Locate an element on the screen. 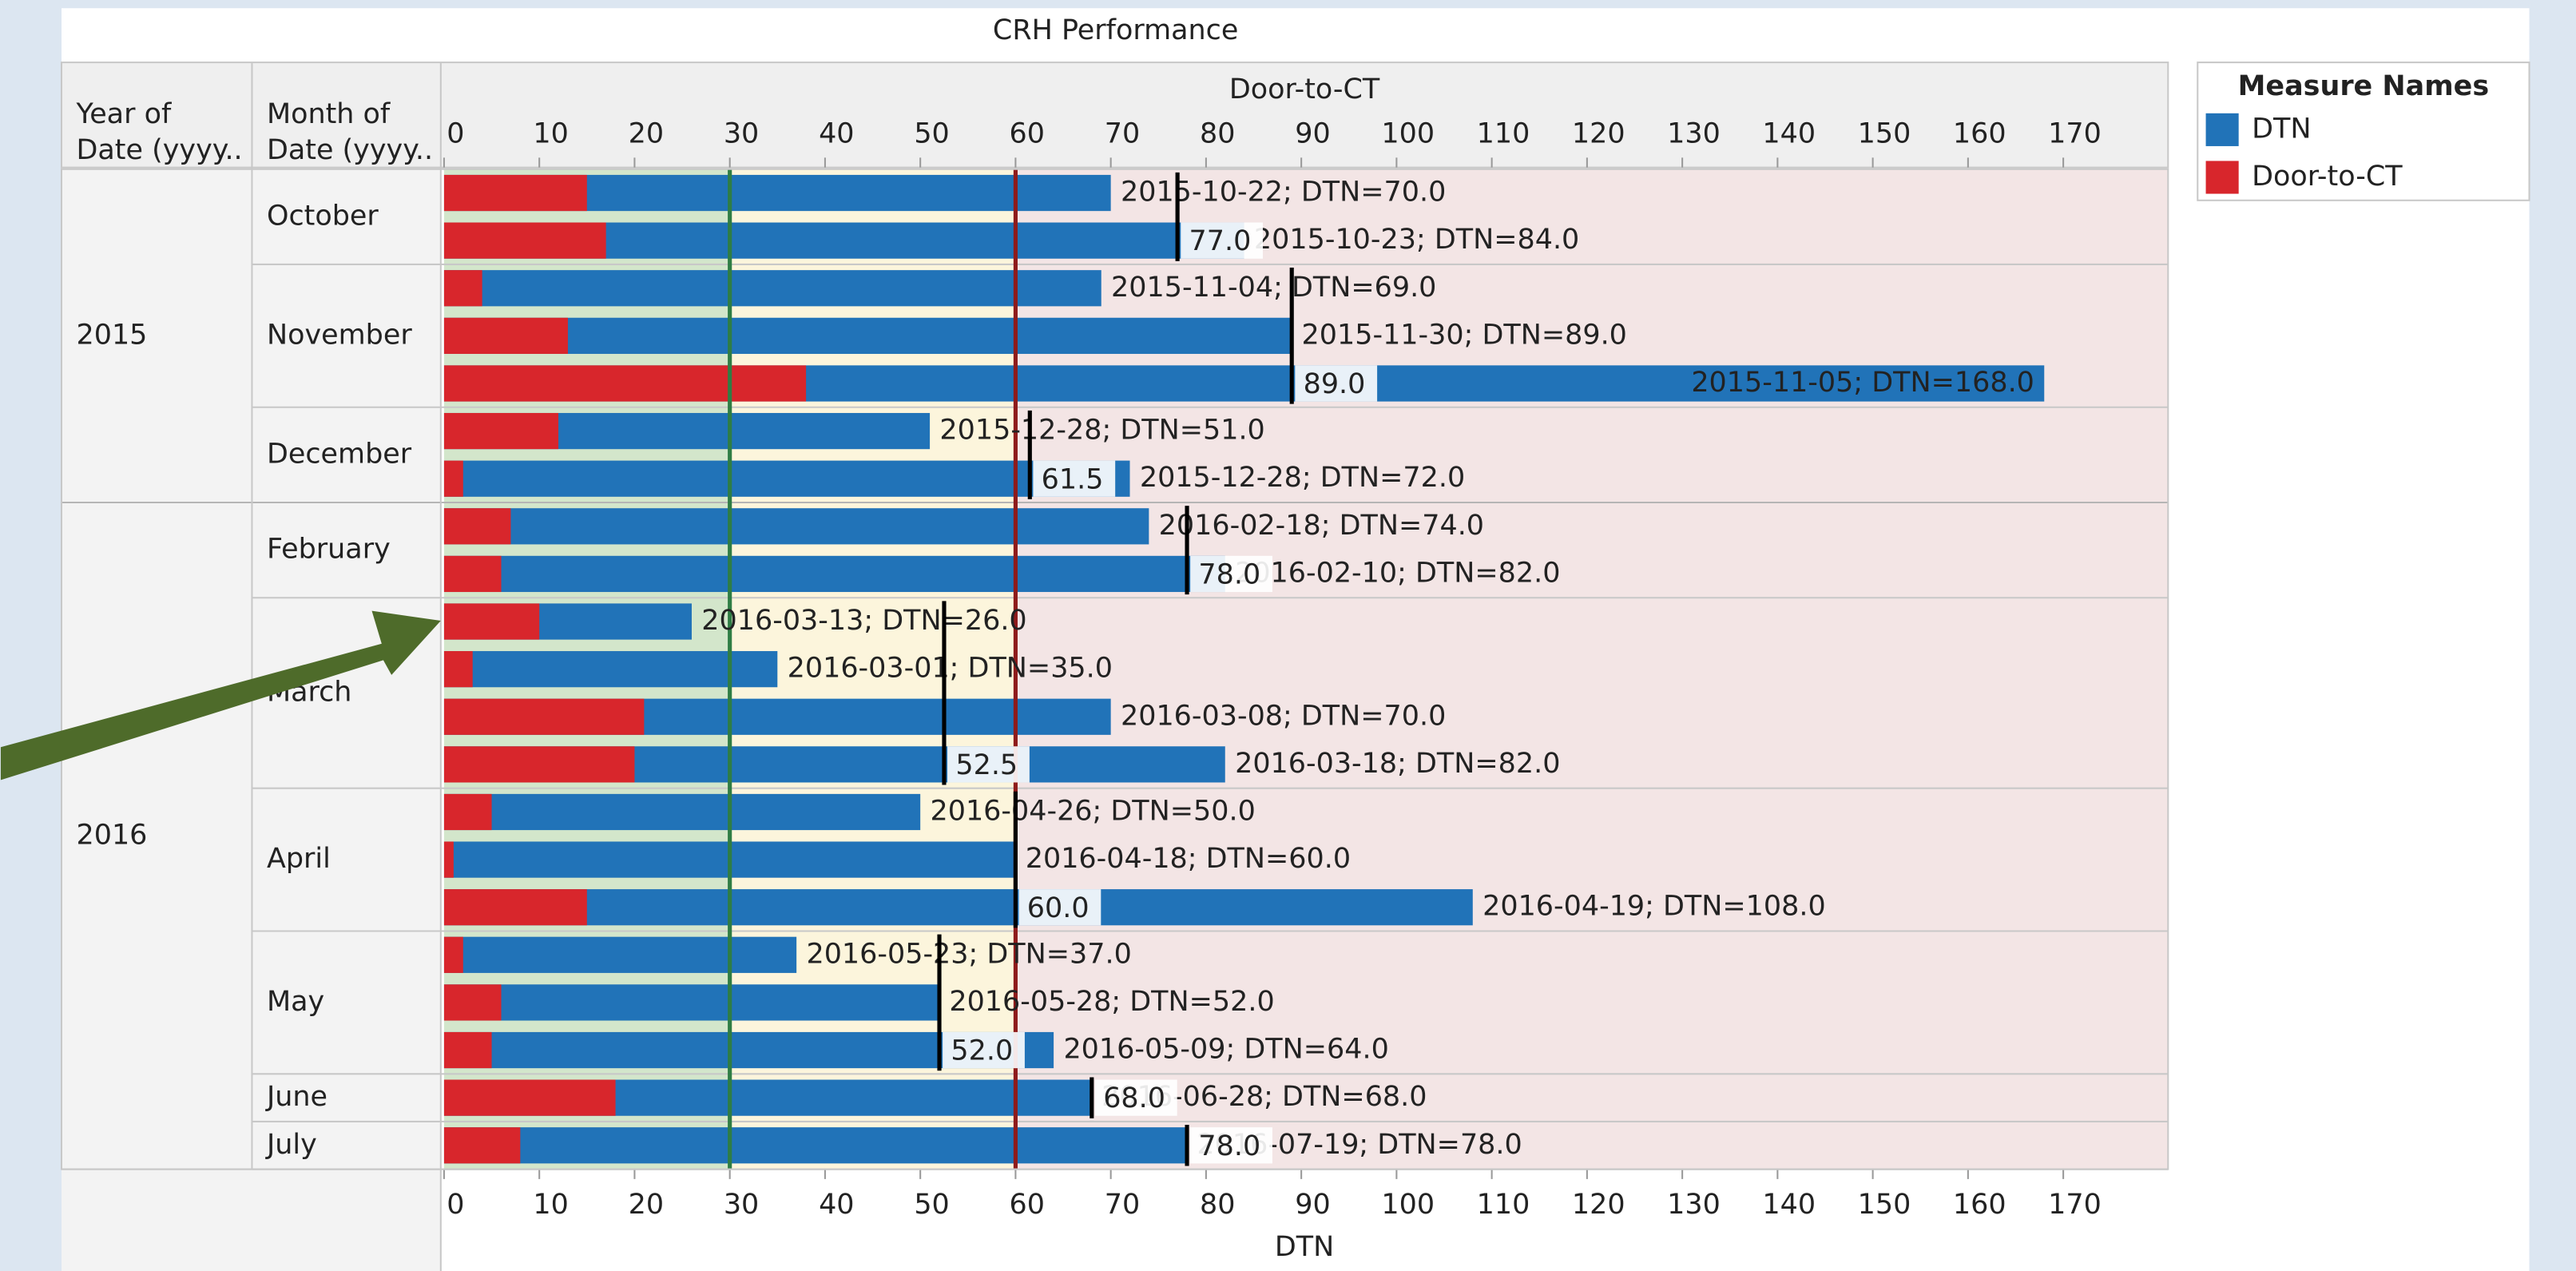 The image size is (2576, 1271). x2-tick-label: 160 is located at coordinates (1979, 134).